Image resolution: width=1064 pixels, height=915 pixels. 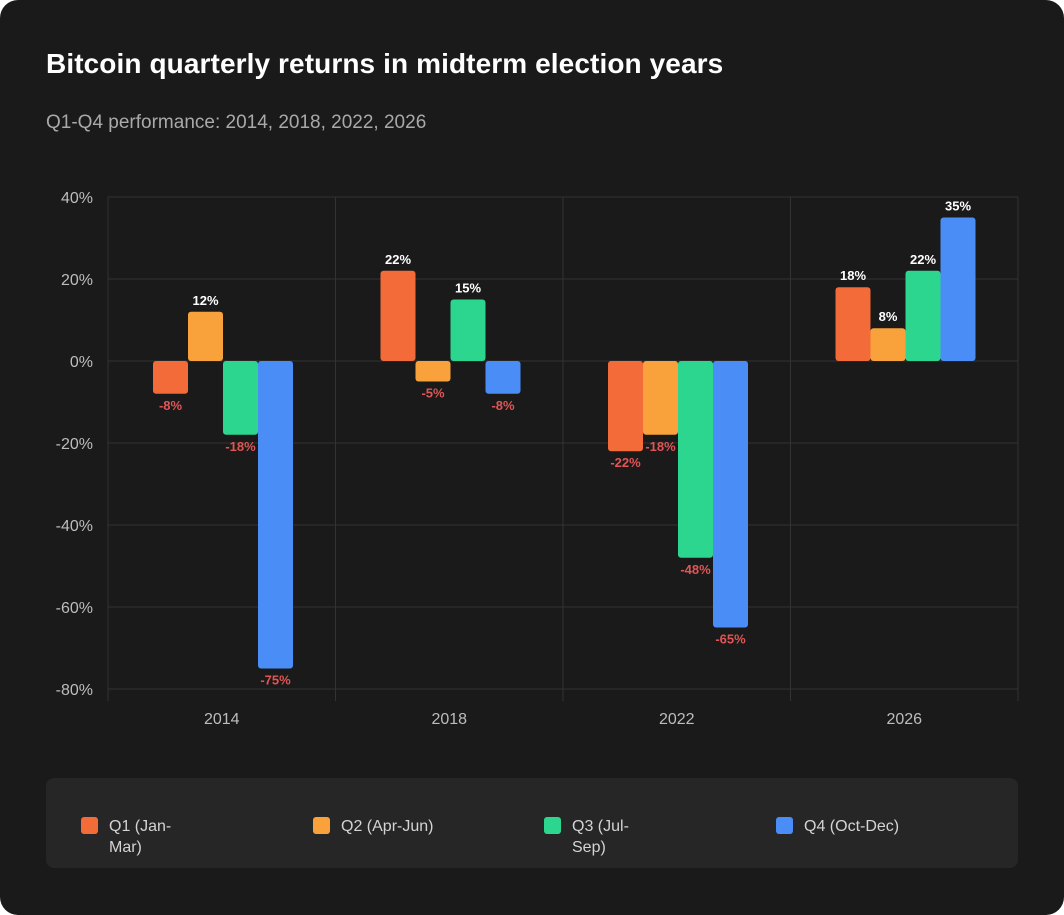 What do you see at coordinates (433, 393) in the screenshot?
I see `data-label: -5%` at bounding box center [433, 393].